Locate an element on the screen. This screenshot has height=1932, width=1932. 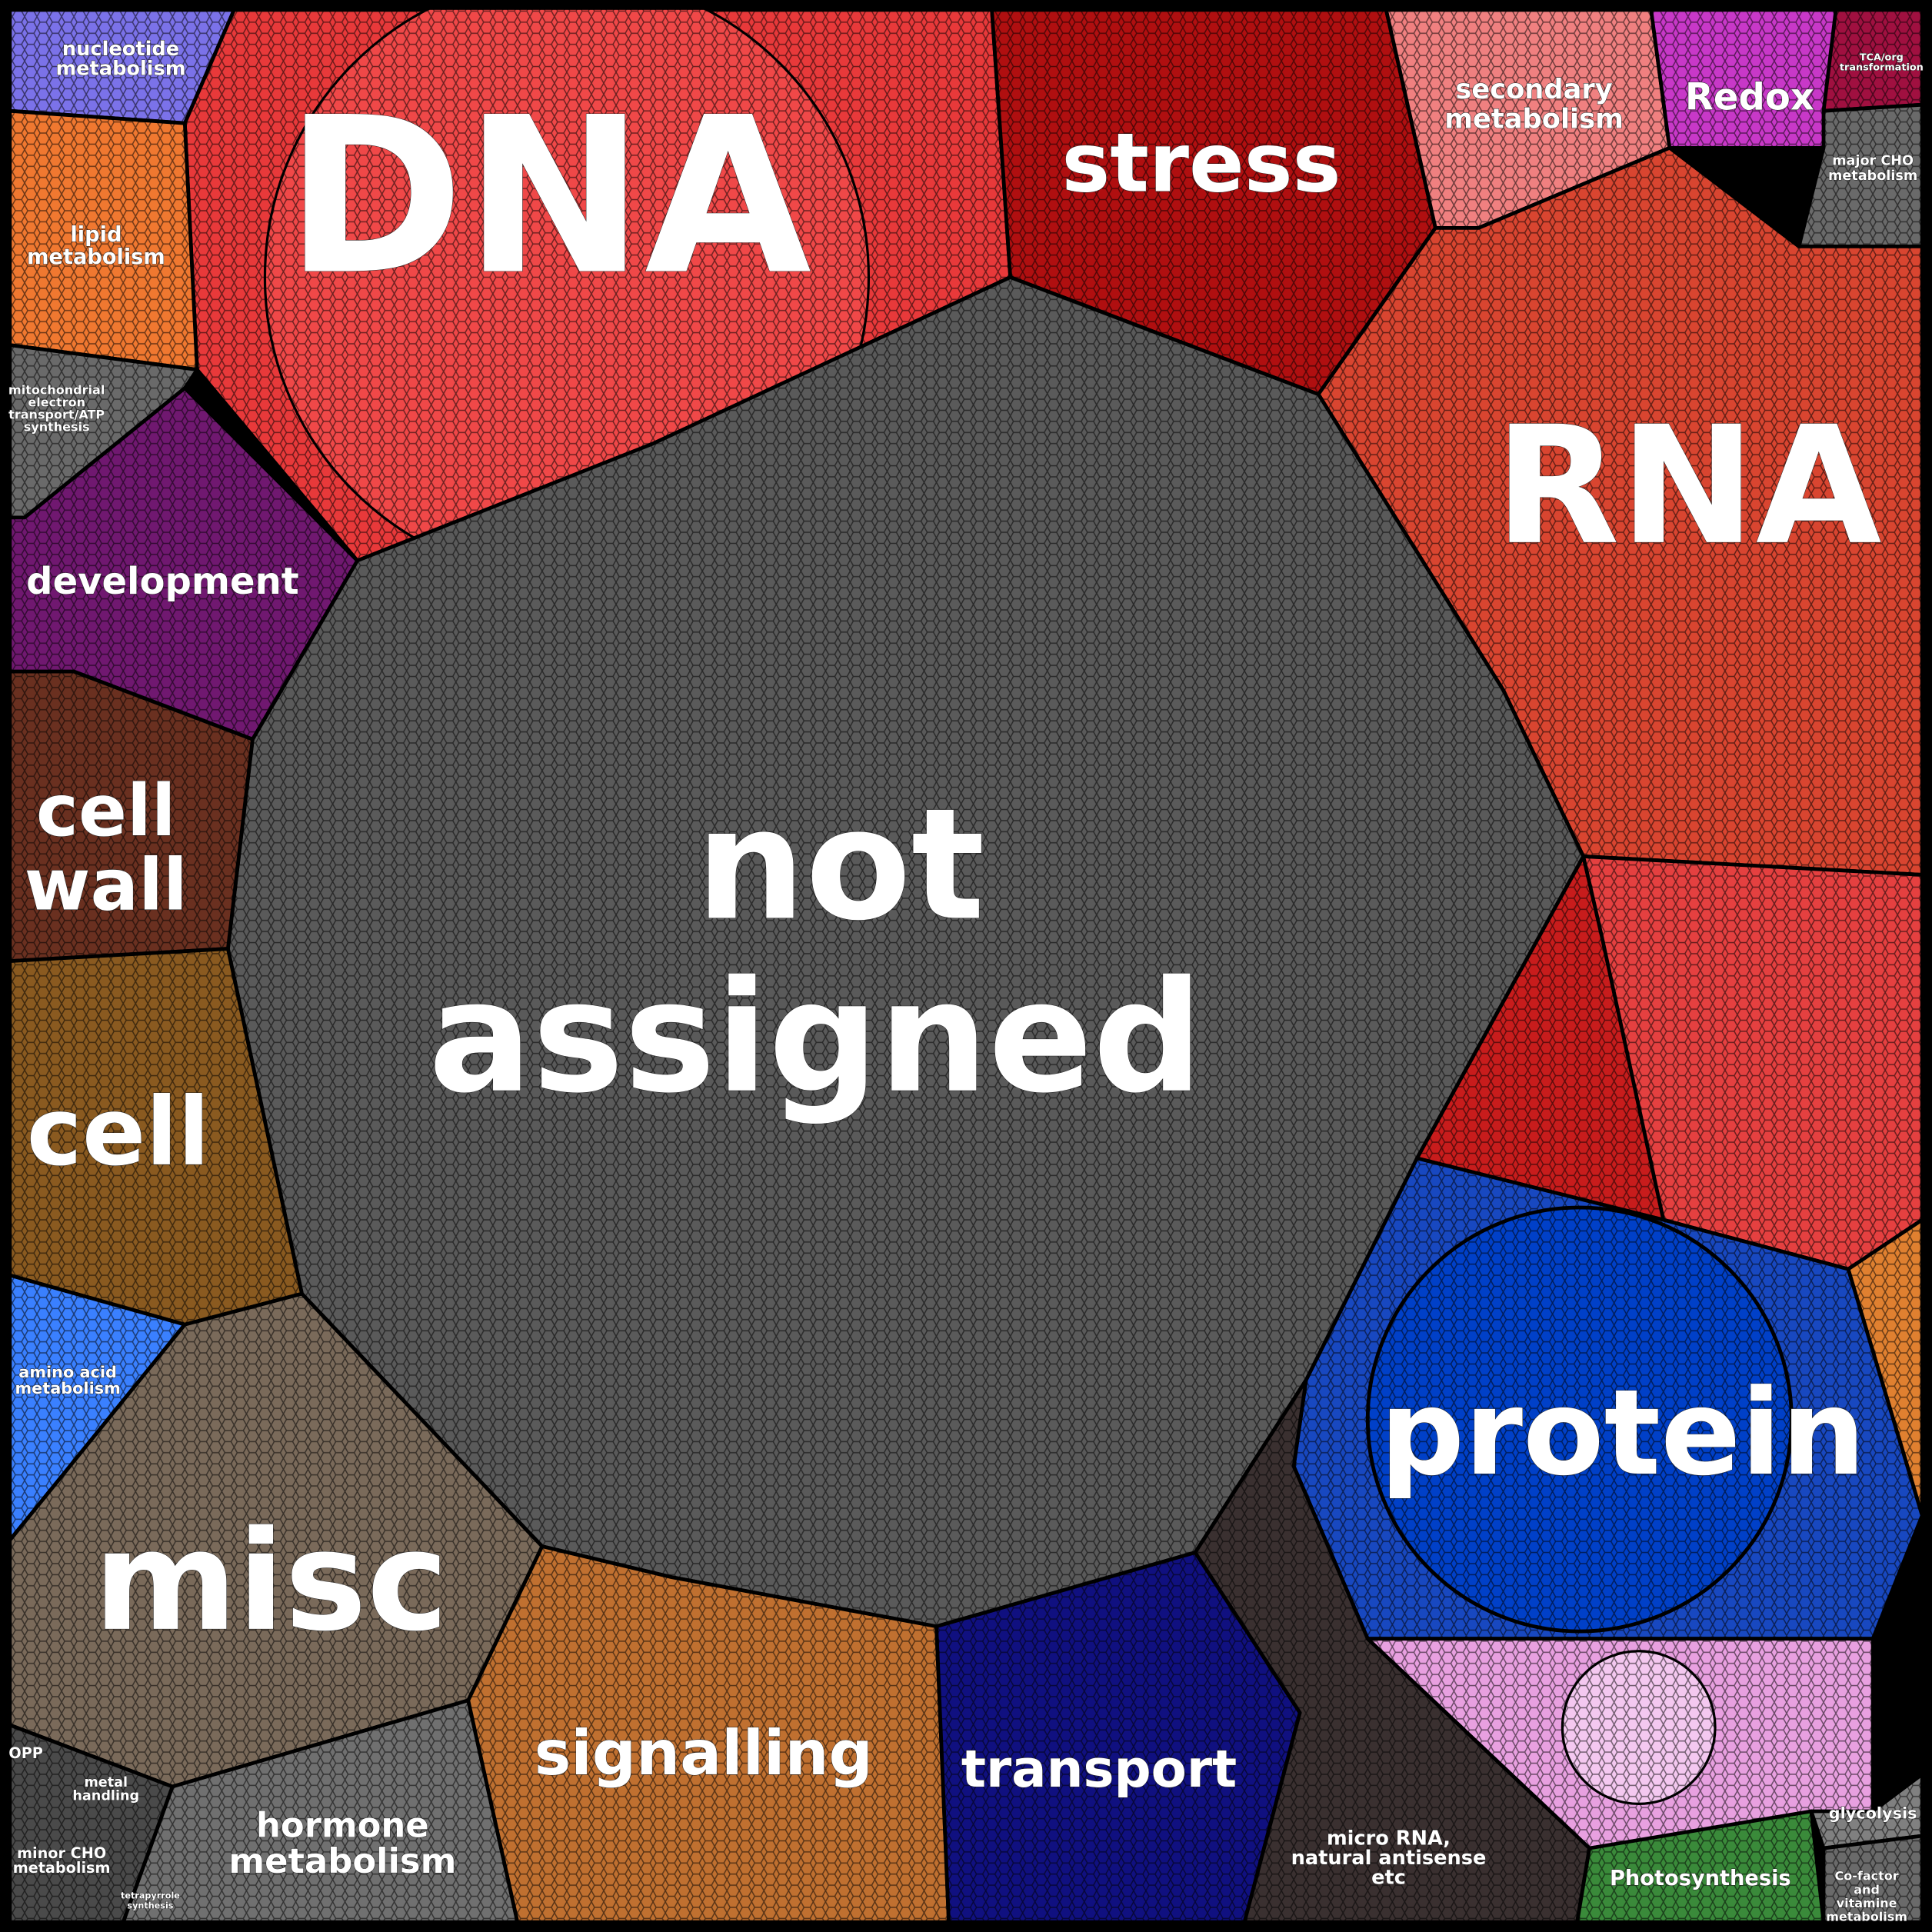
label: tetrapyrrole is located at coordinates (150, 1896).